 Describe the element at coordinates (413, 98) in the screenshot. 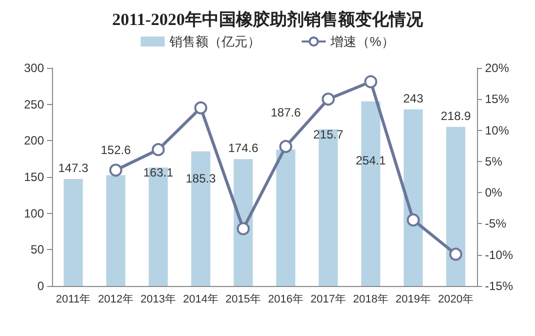

I see `data-label: 243` at that location.